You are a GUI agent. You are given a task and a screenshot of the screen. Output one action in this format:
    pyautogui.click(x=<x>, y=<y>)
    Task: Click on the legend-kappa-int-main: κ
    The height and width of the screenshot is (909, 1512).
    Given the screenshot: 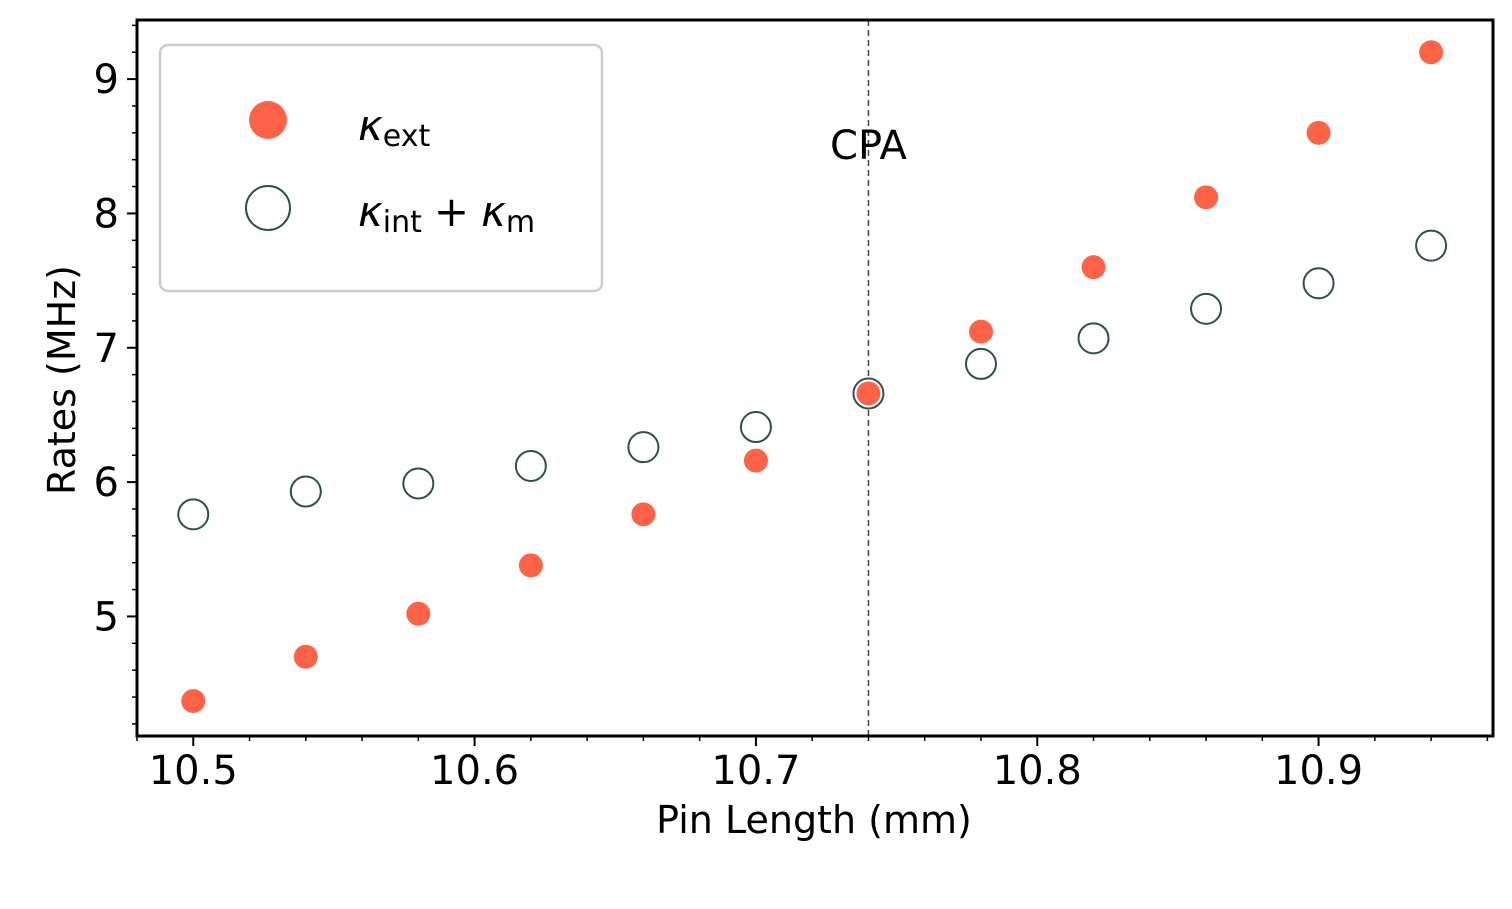 What is the action you would take?
    pyautogui.click(x=370, y=211)
    